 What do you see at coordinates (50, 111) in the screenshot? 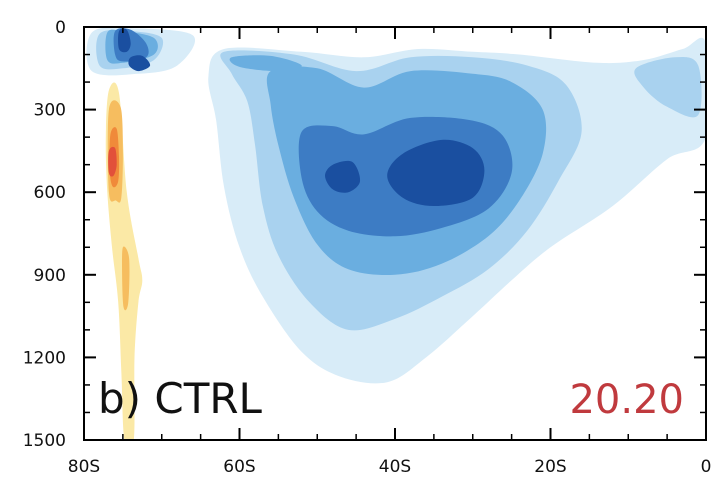
I see `y-tick-label: 300` at bounding box center [50, 111].